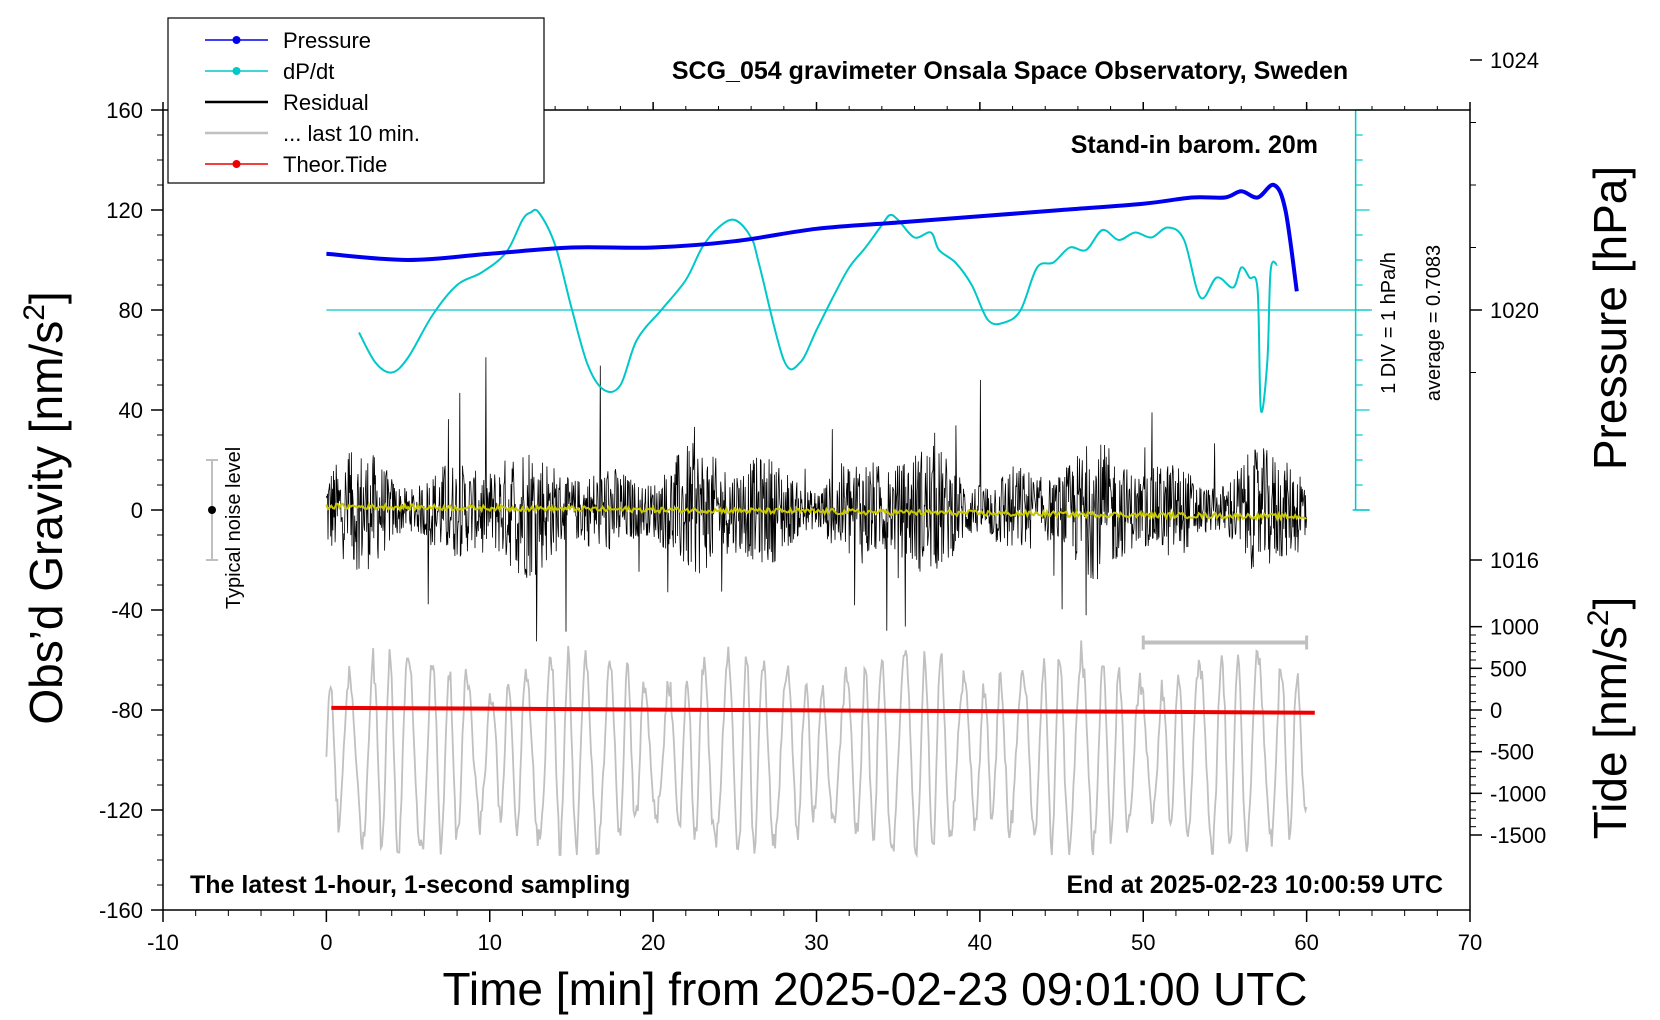  I want to click on x-axis-label: Time [min] from 2025-02-23 09:01:00 UTC, so click(875, 989).